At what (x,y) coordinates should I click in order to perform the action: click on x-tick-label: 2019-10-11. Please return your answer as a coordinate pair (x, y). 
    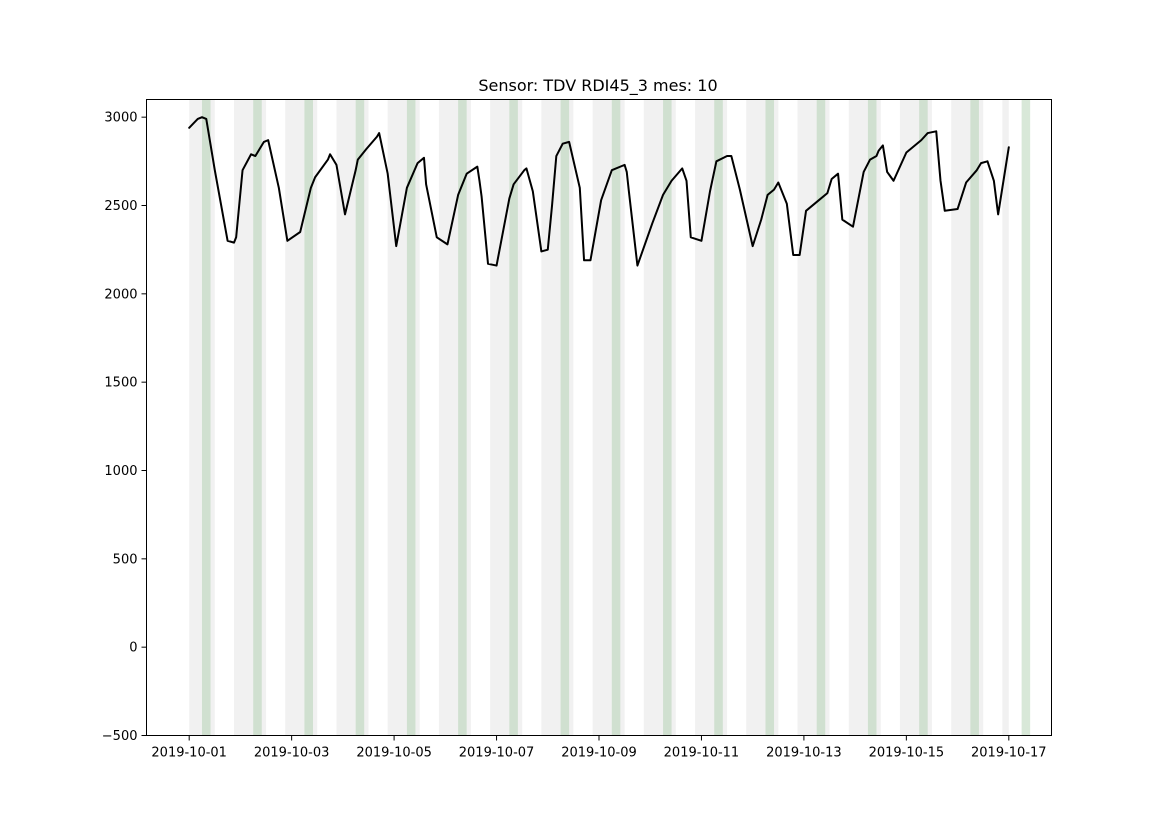
    Looking at the image, I should click on (702, 753).